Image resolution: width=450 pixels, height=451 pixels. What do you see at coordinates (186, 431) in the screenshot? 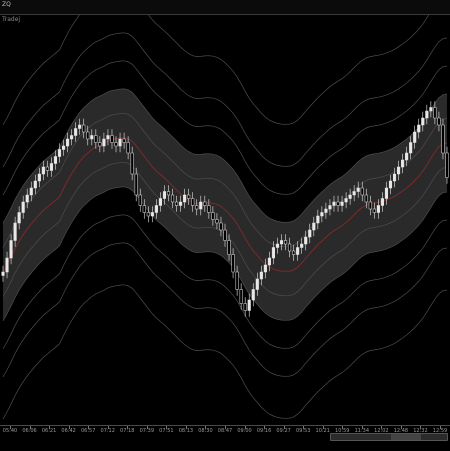
I see `time-tick-label: 08:13` at bounding box center [186, 431].